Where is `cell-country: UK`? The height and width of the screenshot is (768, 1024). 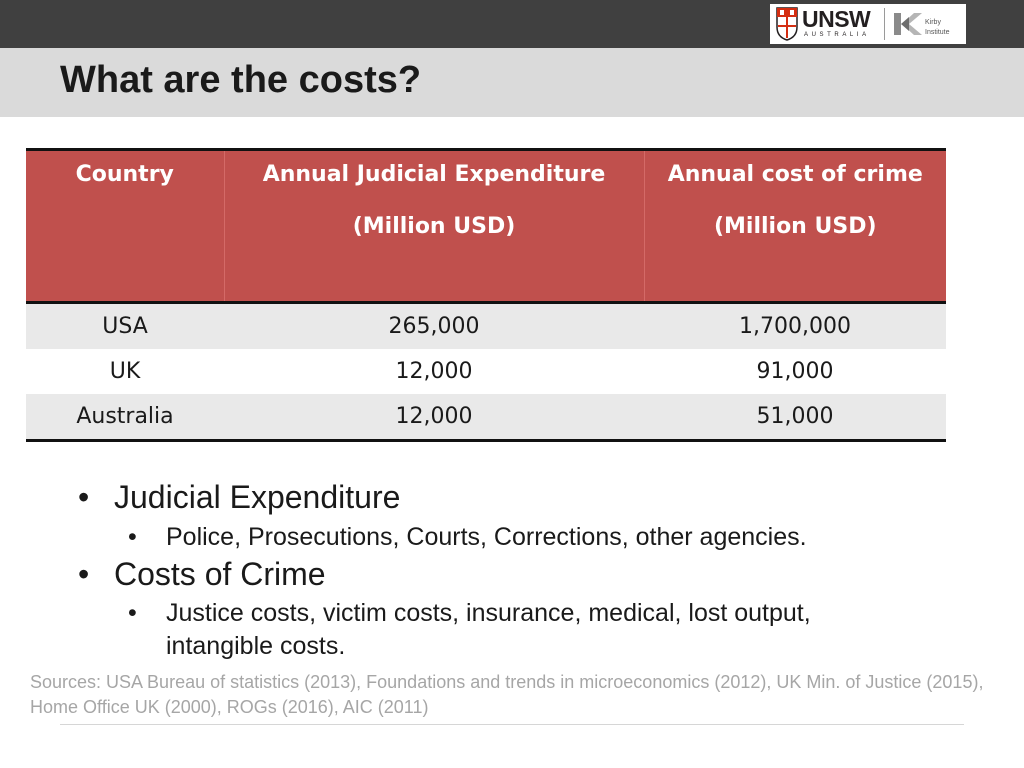 cell-country: UK is located at coordinates (125, 371).